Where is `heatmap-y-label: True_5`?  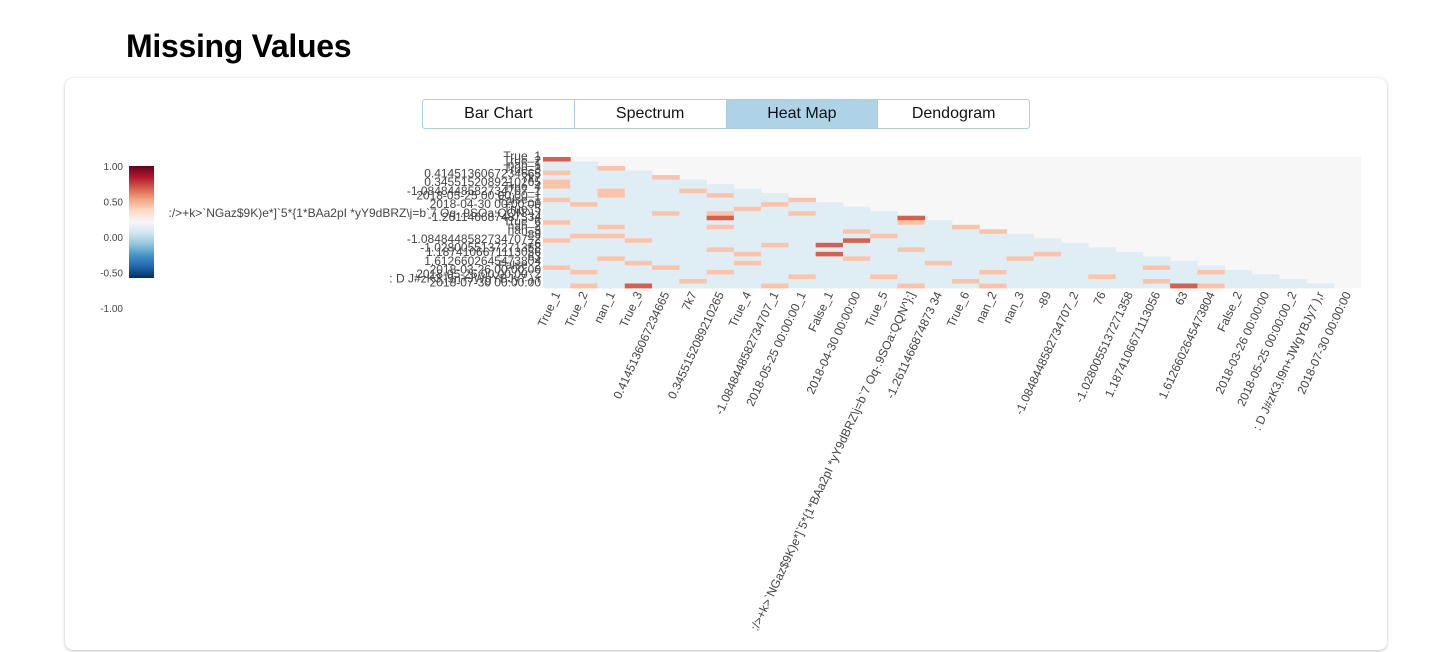 heatmap-y-label: True_5 is located at coordinates (522, 208).